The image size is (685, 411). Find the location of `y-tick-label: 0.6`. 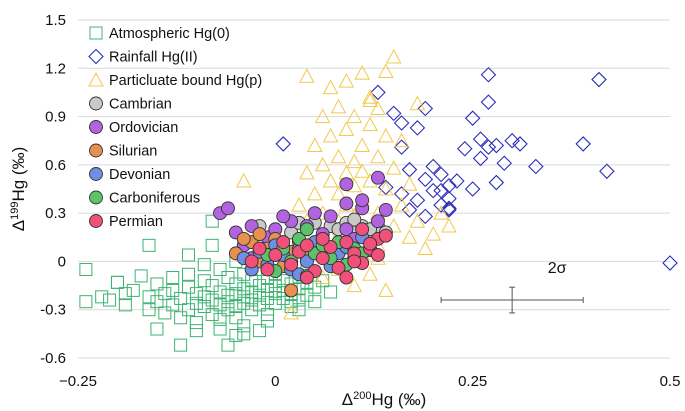

y-tick-label: 0.6 is located at coordinates (55, 165).